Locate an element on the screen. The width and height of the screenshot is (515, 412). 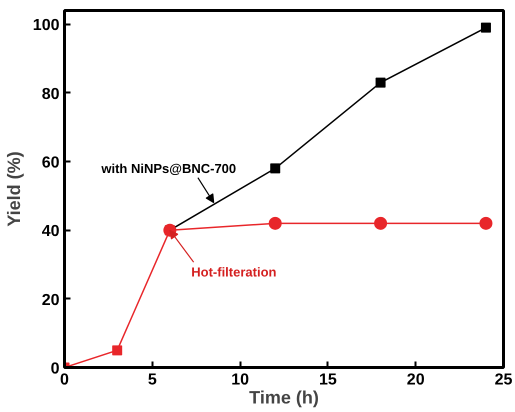
y-axis-title: Yield (%) is located at coordinates (14, 189).